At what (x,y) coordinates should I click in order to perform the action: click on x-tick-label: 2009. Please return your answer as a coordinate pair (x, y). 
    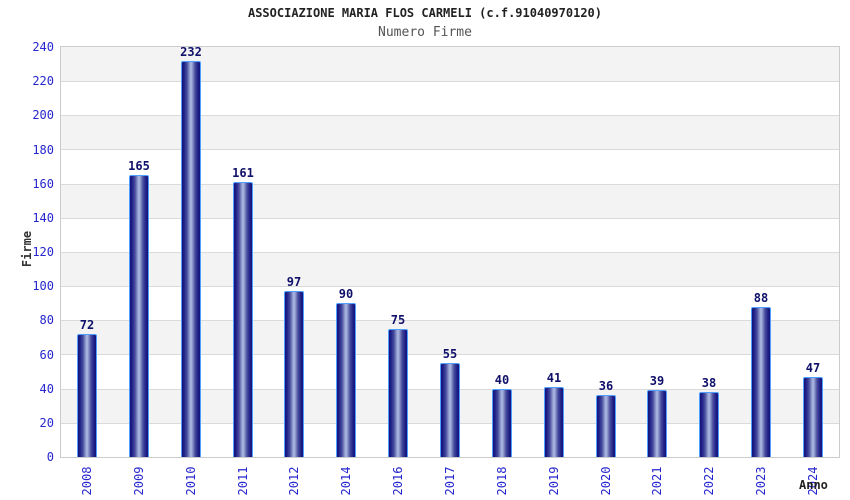
    Looking at the image, I should click on (139, 481).